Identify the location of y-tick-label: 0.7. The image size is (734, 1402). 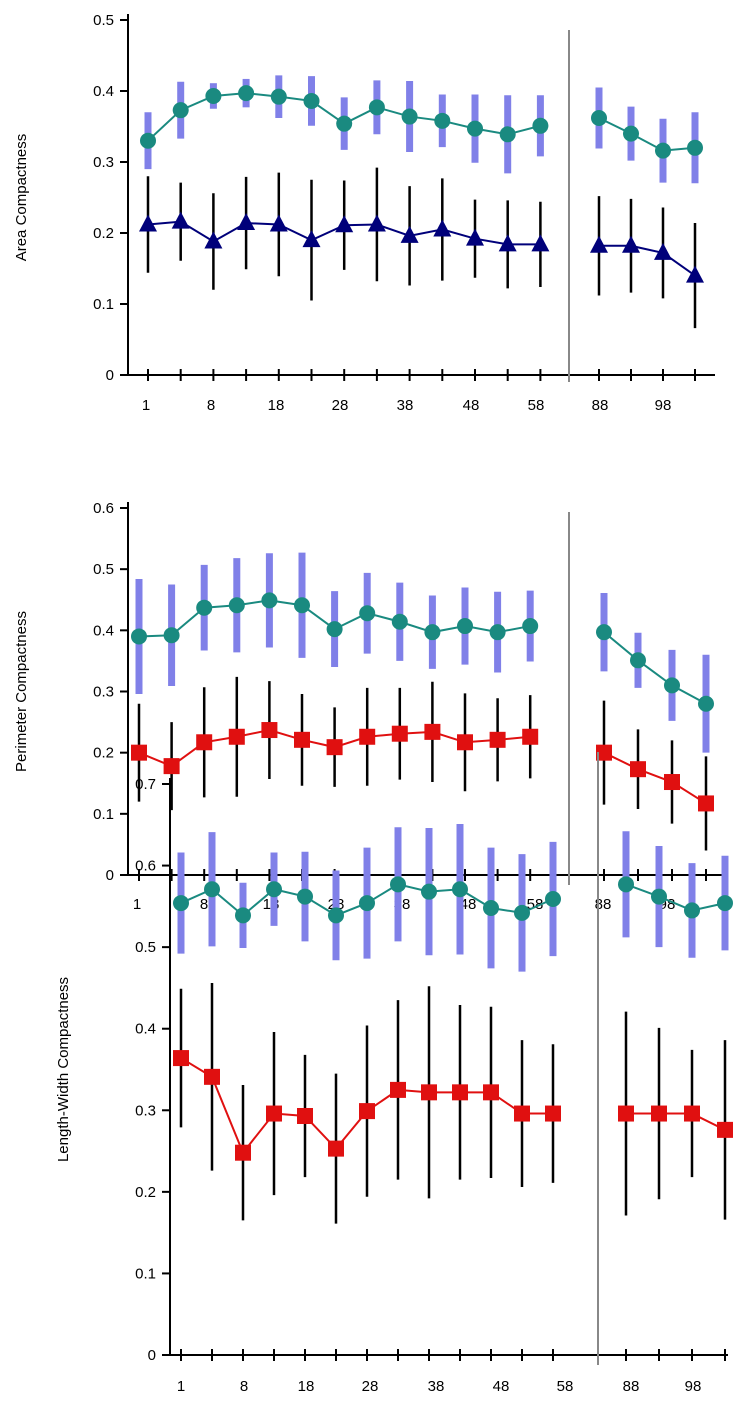
(145, 784).